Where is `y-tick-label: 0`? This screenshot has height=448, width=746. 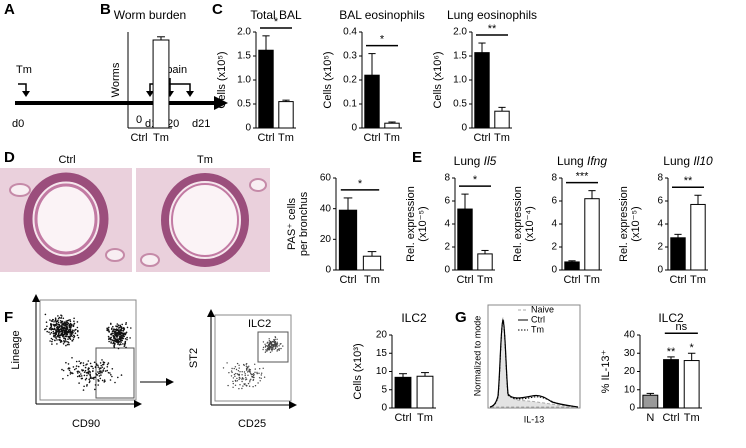
y-tick-label: 0 is located at coordinates (248, 128).